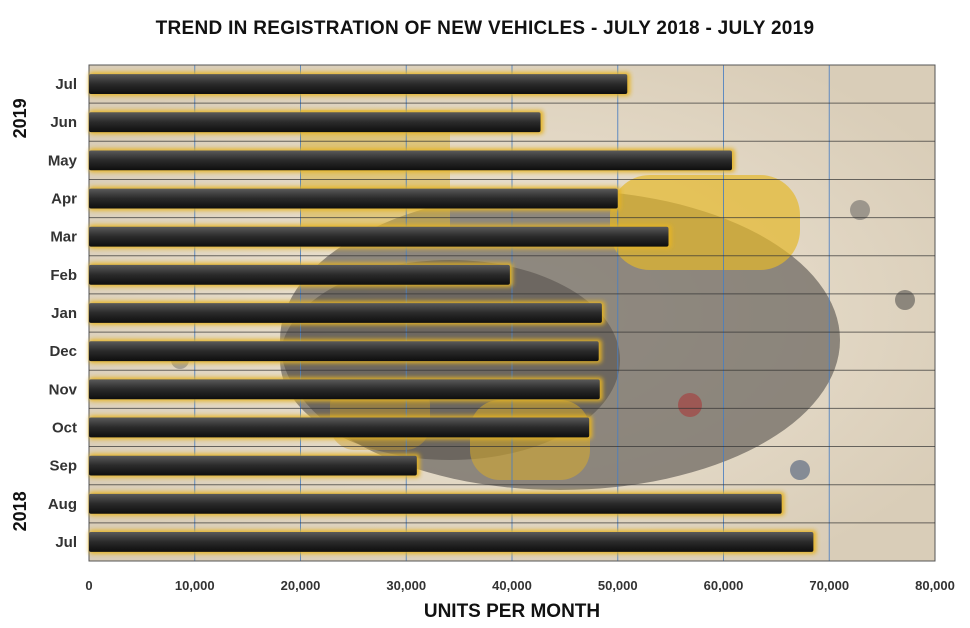 Image resolution: width=970 pixels, height=628 pixels. What do you see at coordinates (20, 314) in the screenshot?
I see `year-group-labels: 2018 2019` at bounding box center [20, 314].